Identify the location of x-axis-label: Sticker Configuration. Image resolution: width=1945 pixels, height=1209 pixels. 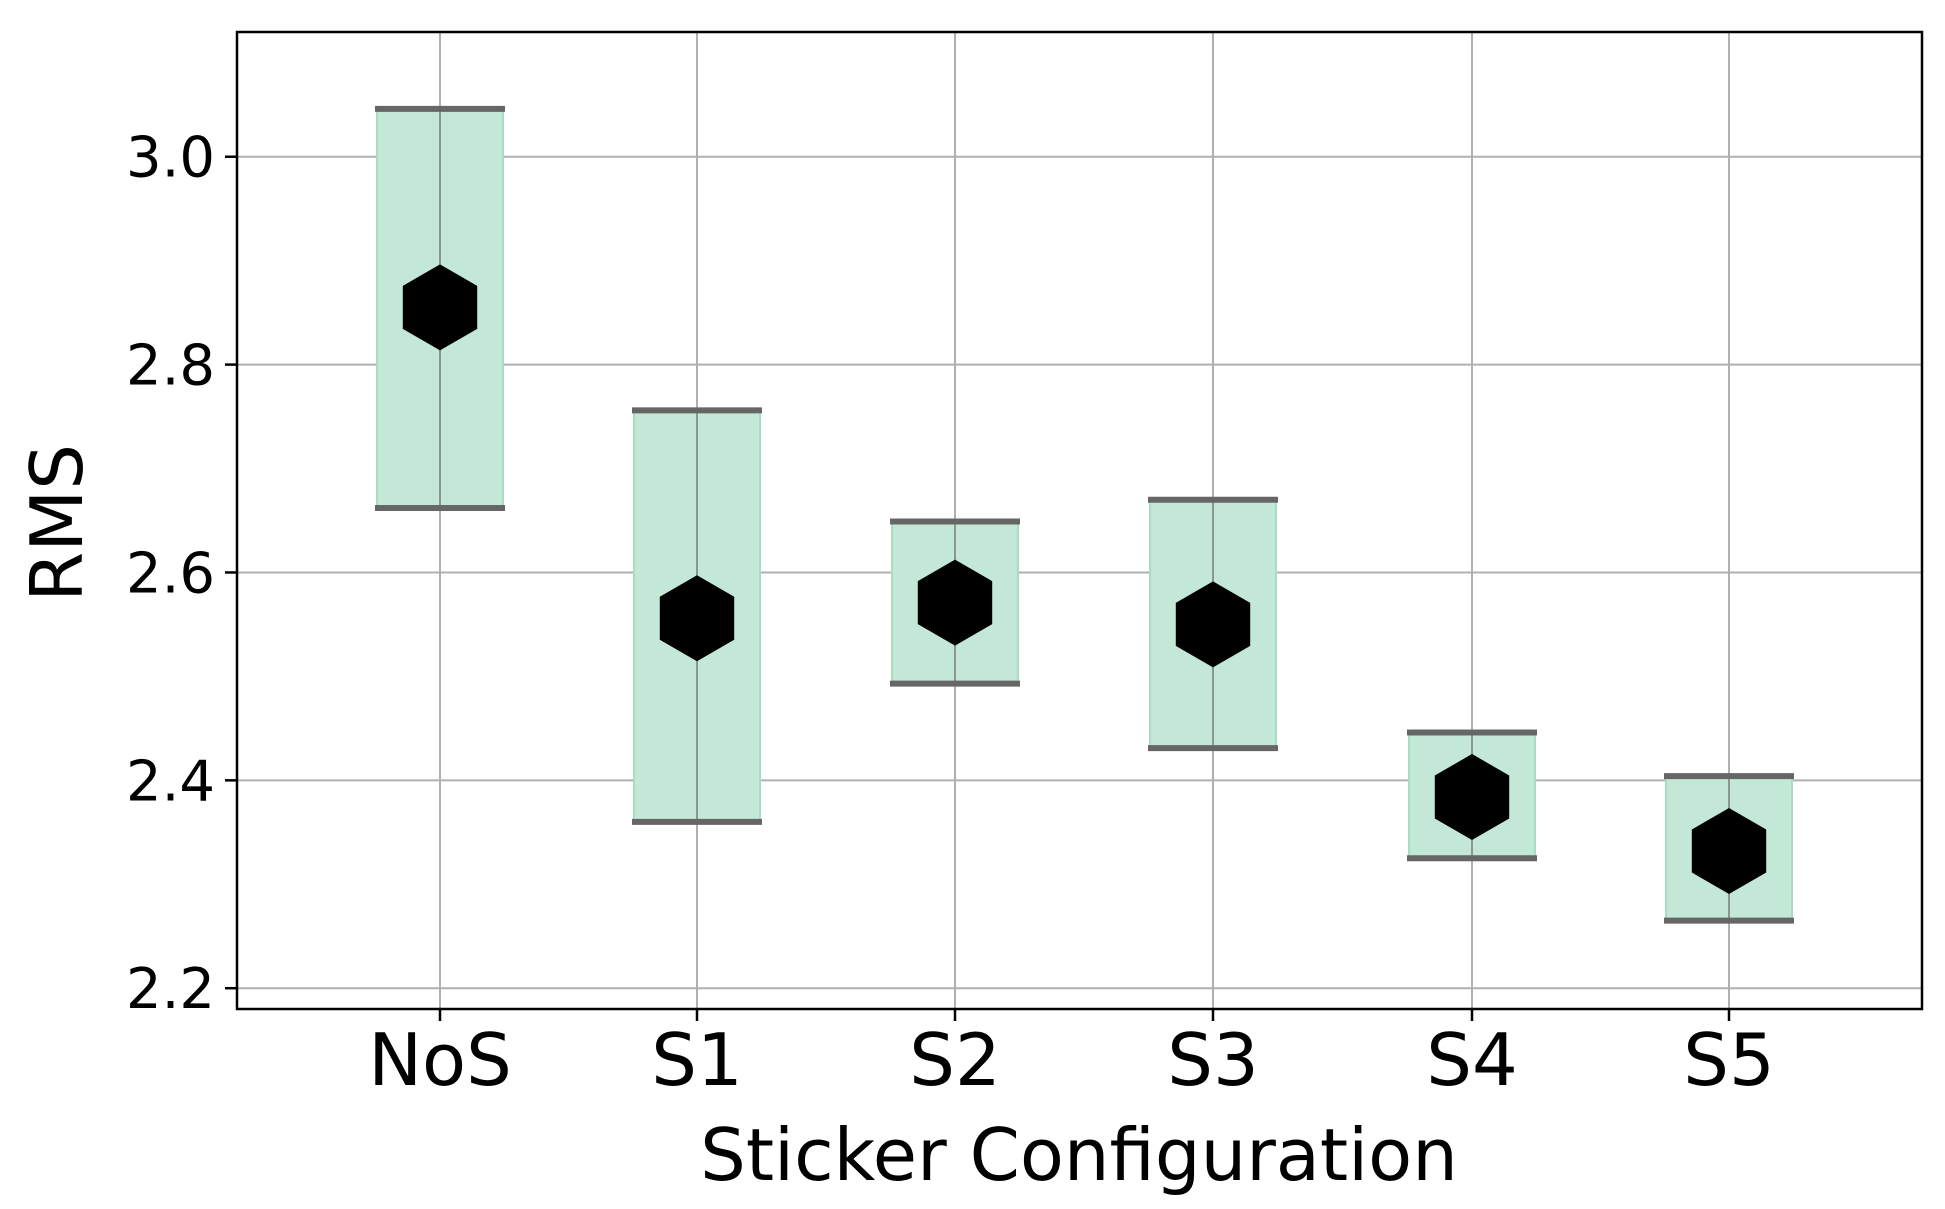
(1079, 1155).